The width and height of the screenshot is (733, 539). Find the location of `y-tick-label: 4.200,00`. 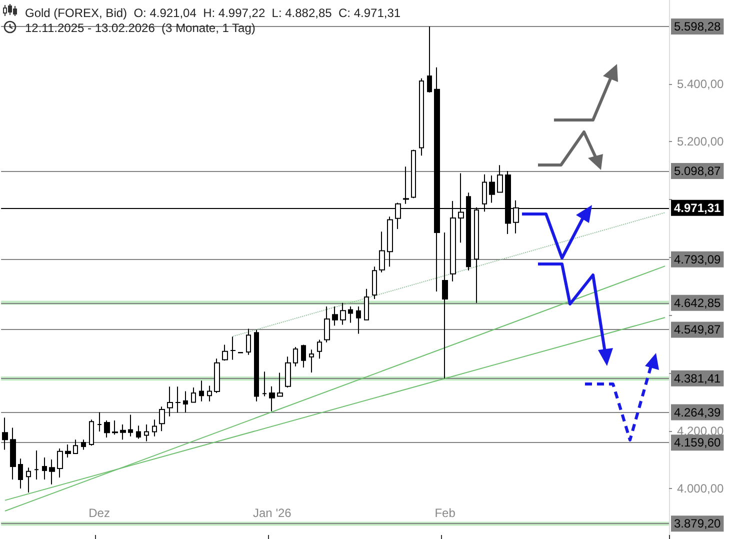

y-tick-label: 4.200,00 is located at coordinates (700, 431).